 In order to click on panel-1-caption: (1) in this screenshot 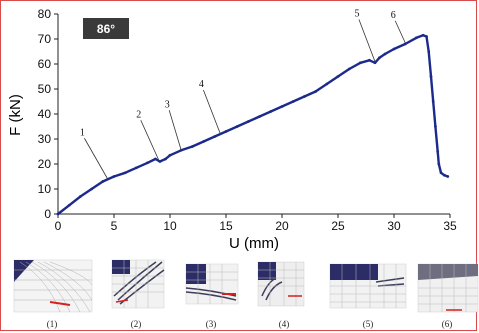, I will do `click(52, 324)`.